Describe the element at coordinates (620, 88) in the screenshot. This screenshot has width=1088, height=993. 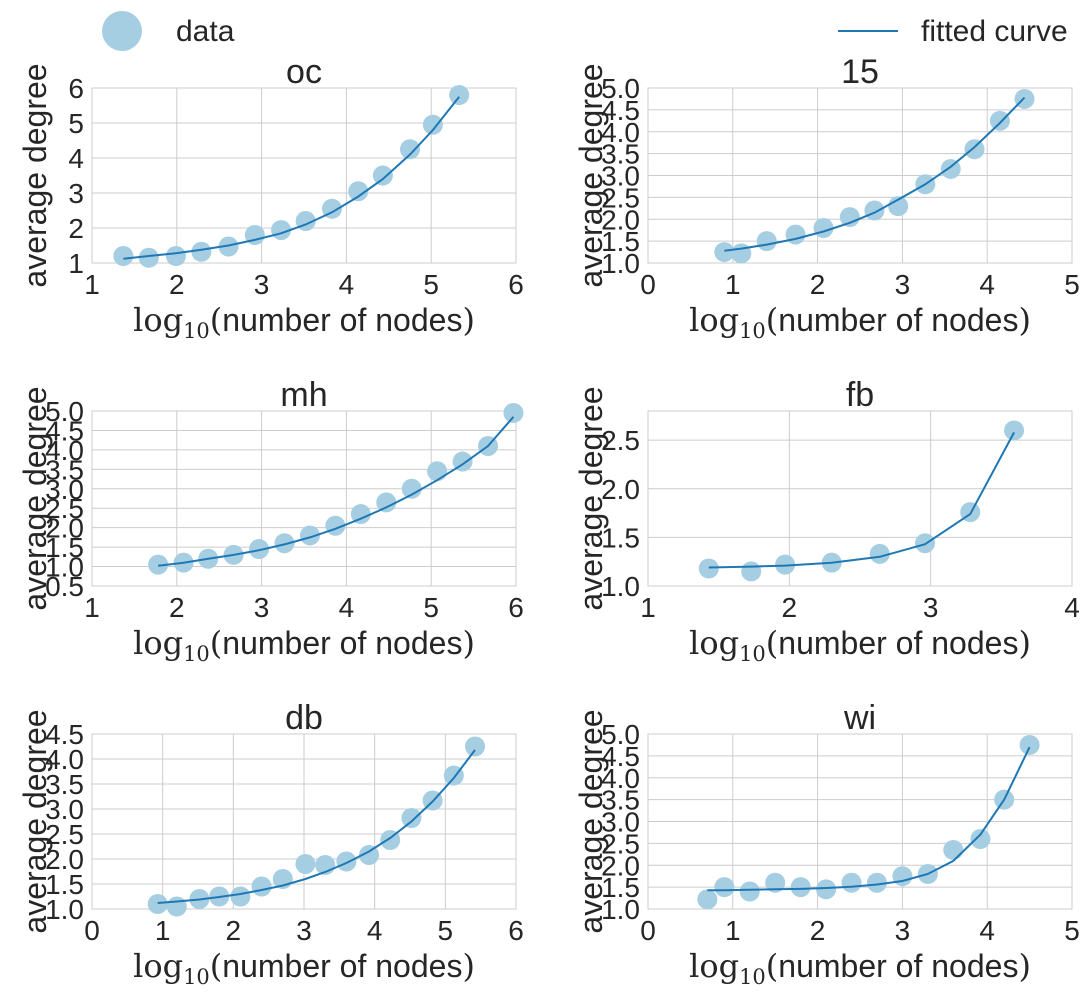
I see `y-tick-label: 5.0` at that location.